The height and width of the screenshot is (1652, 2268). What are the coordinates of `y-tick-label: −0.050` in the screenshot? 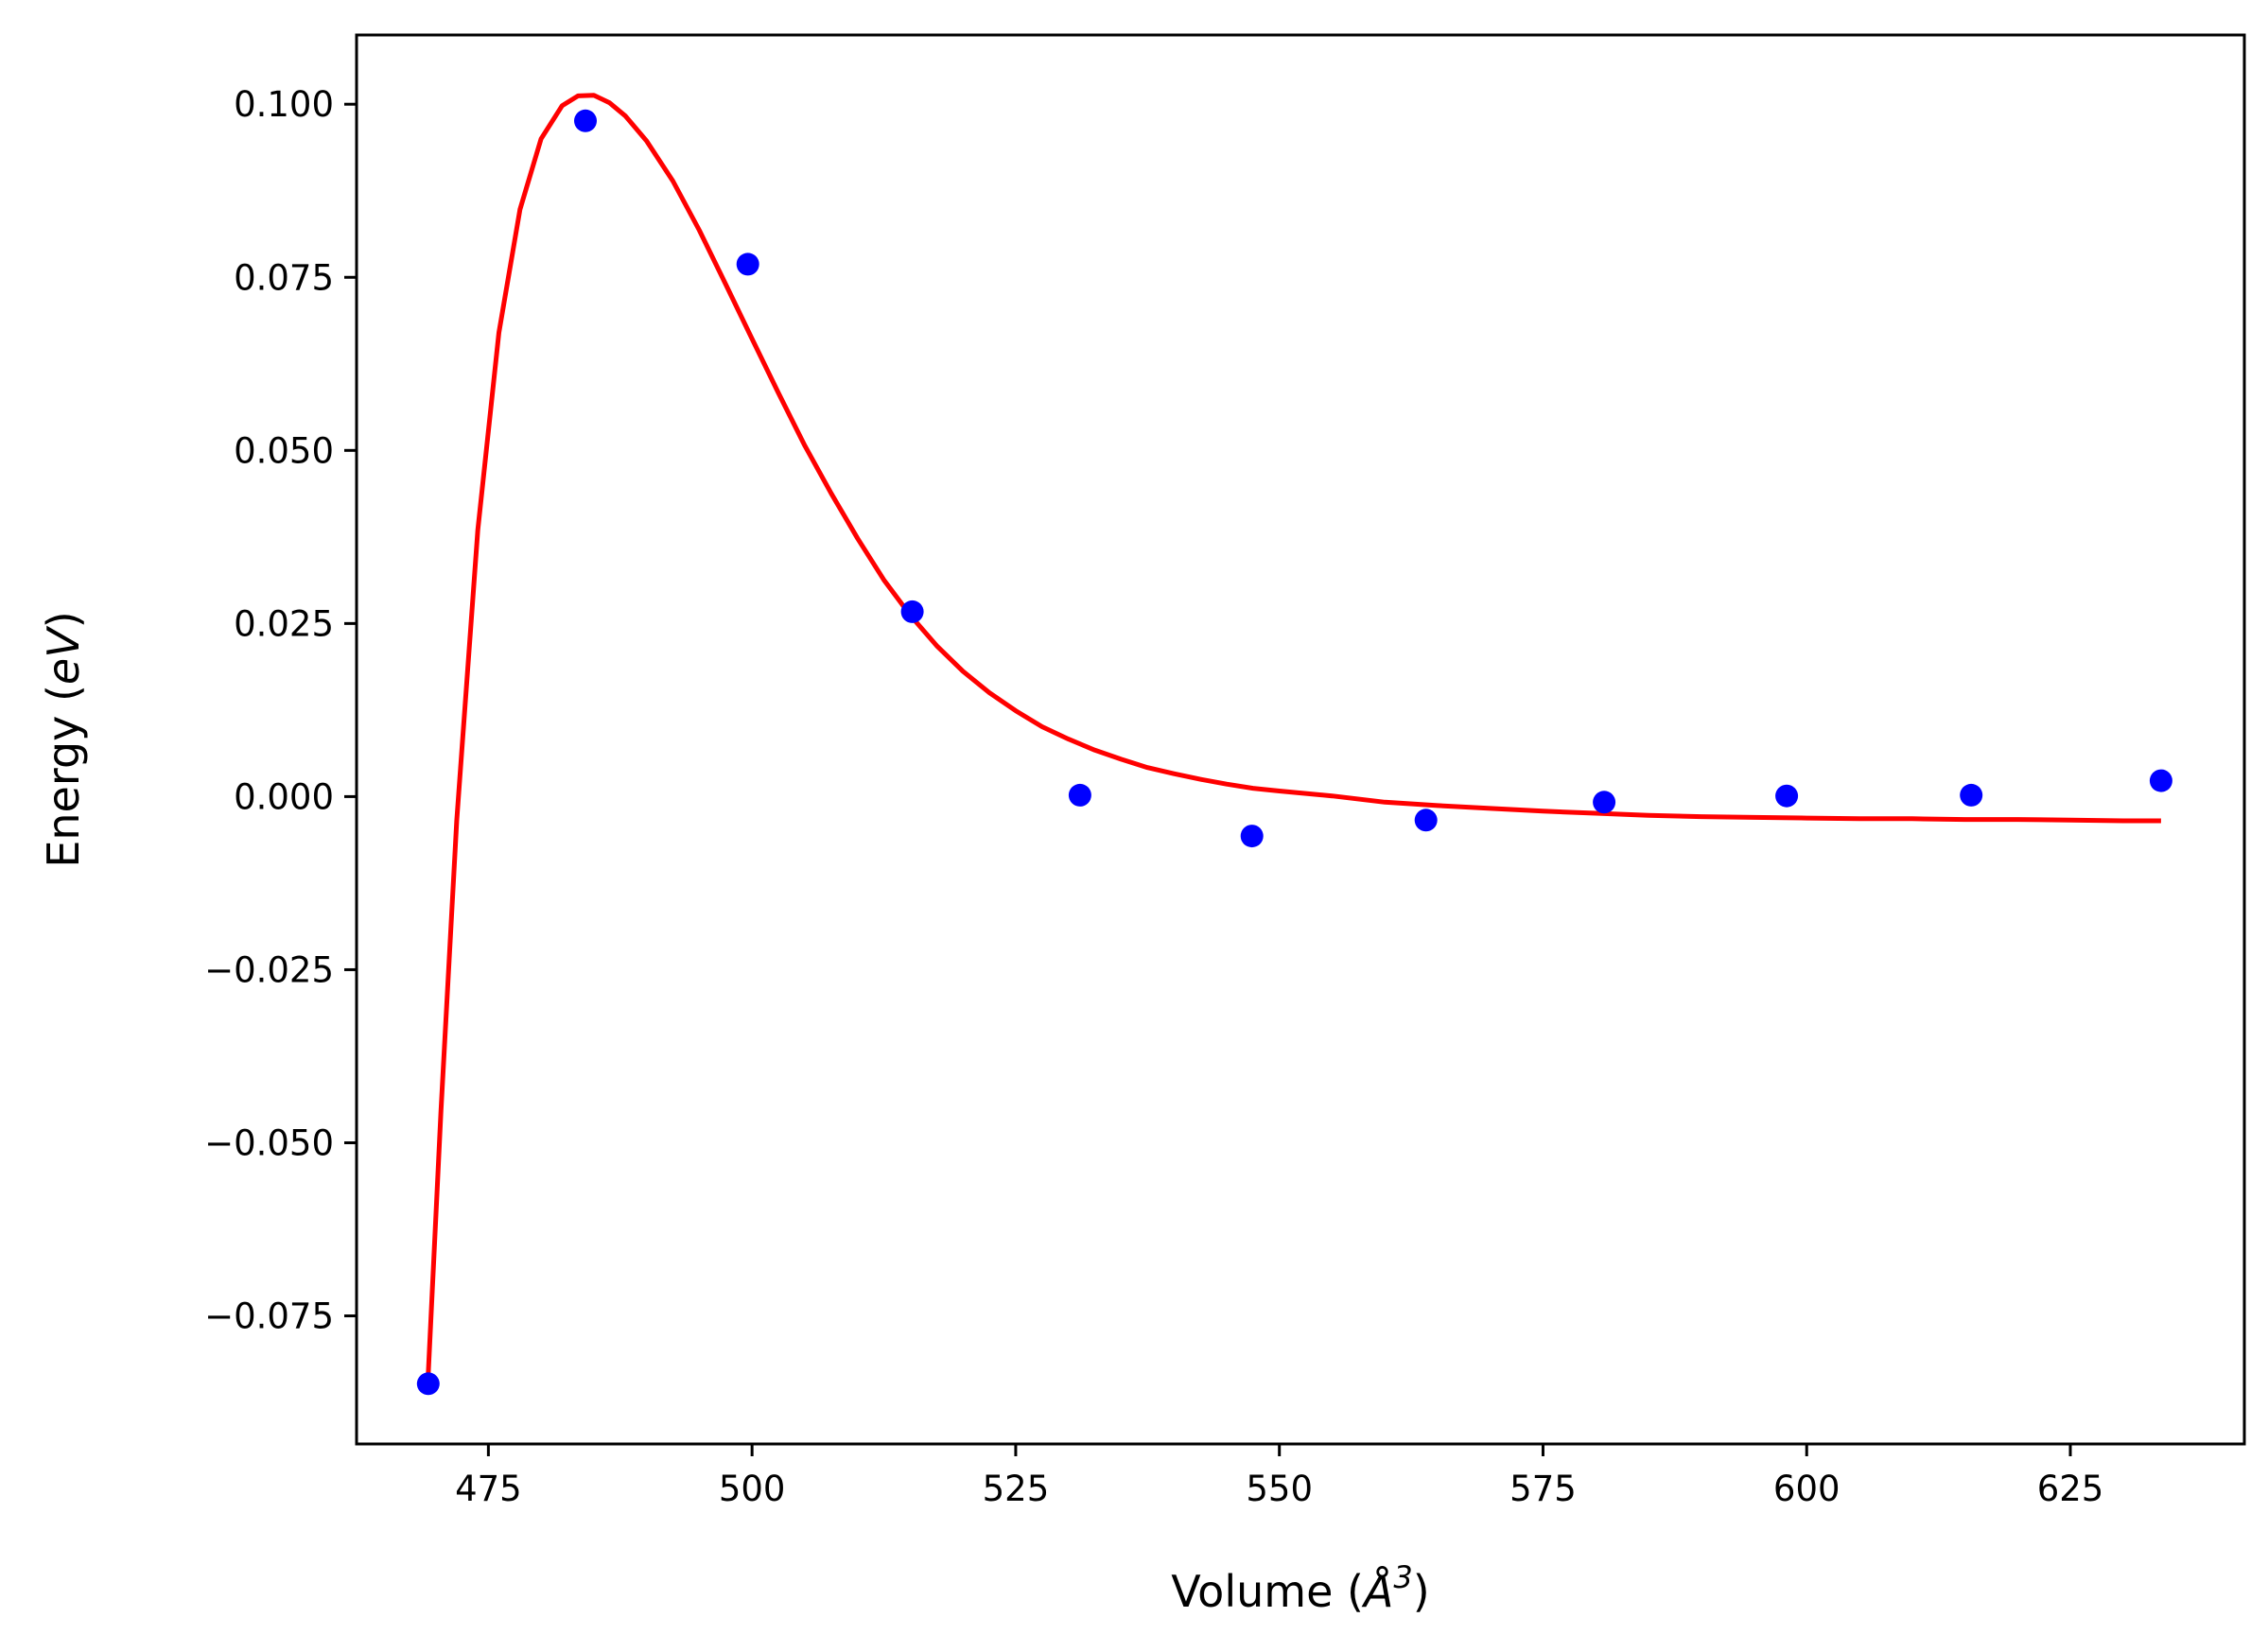 It's located at (269, 1142).